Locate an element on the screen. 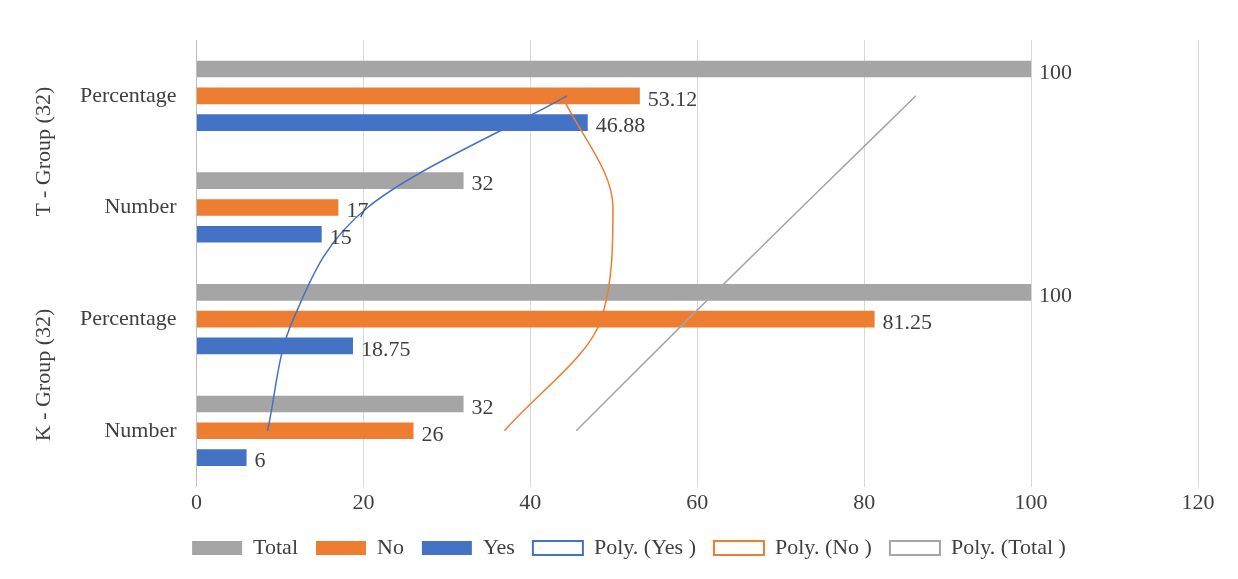  data-label: 17 is located at coordinates (357, 210).